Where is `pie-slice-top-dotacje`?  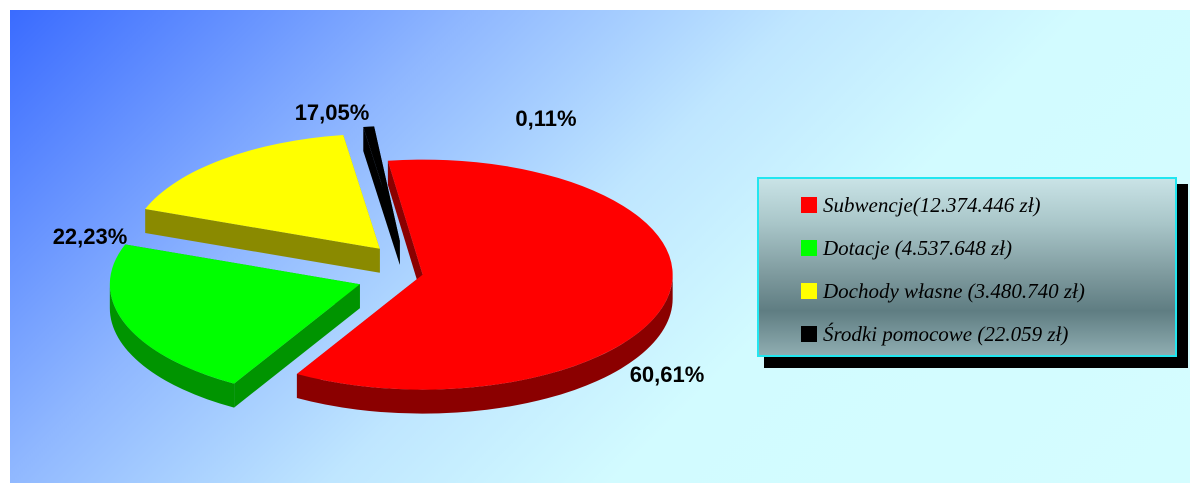 pie-slice-top-dotacje is located at coordinates (234, 314).